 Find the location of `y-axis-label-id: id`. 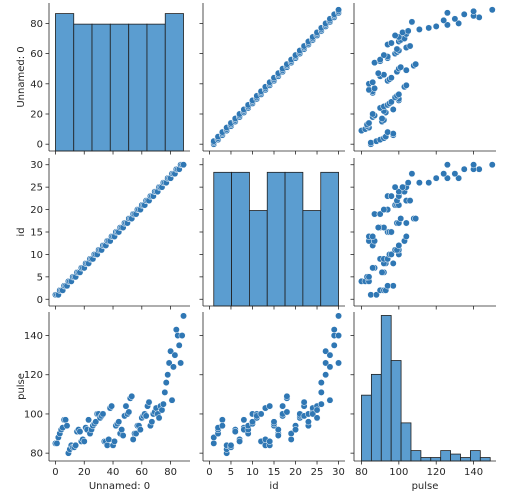

y-axis-label-id: id is located at coordinates (21, 231).